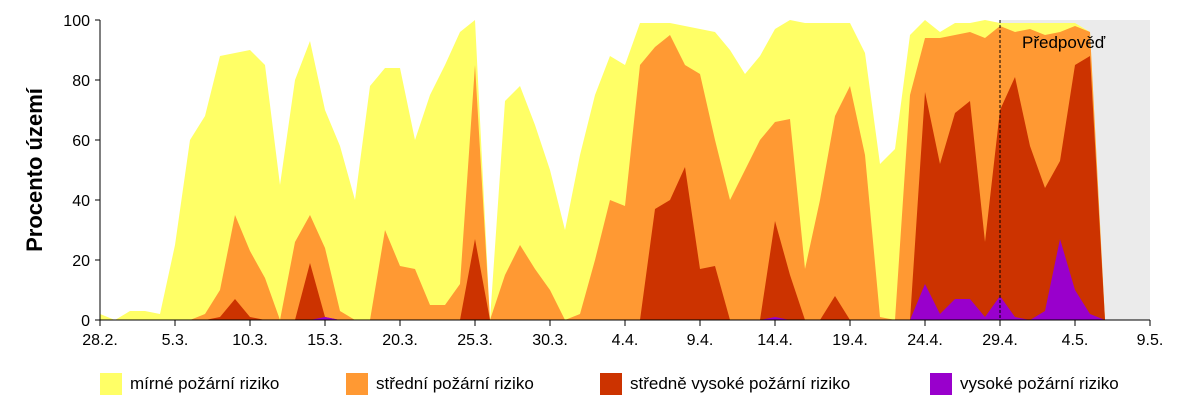  I want to click on x-tick-label: 14.4., so click(775, 340).